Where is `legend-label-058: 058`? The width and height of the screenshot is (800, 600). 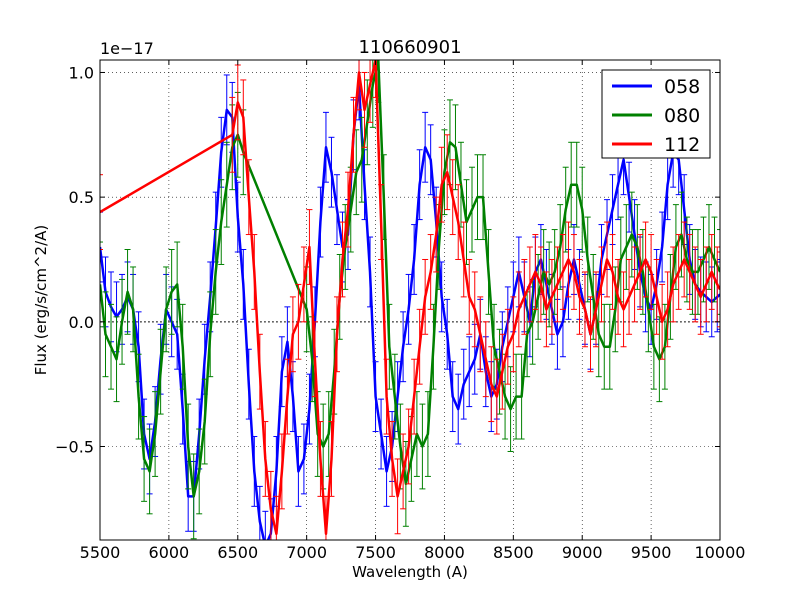
legend-label-058: 058 is located at coordinates (682, 87).